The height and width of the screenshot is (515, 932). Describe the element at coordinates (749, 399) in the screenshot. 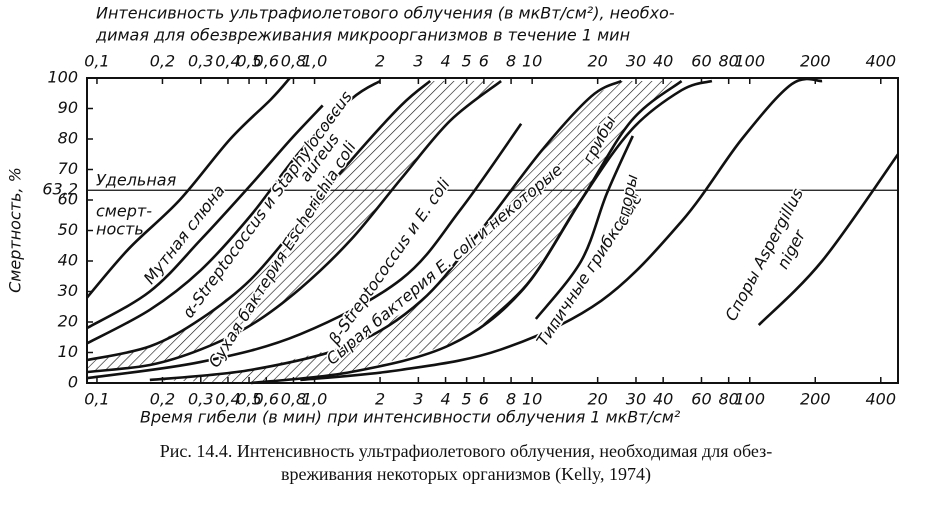

I see `x-tick-label: 100` at that location.